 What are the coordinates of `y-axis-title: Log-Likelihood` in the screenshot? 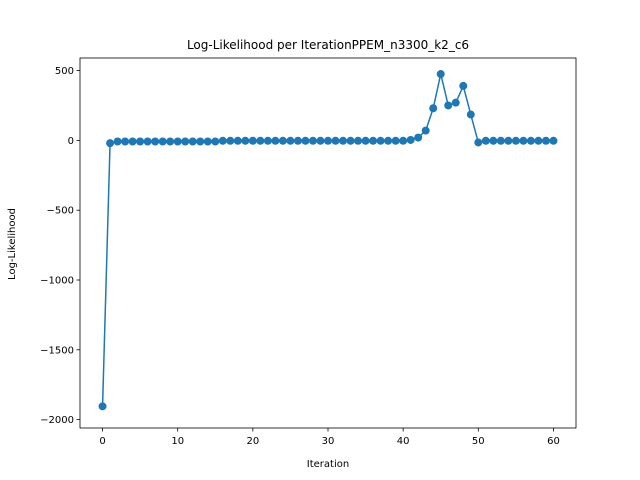 It's located at (12, 244).